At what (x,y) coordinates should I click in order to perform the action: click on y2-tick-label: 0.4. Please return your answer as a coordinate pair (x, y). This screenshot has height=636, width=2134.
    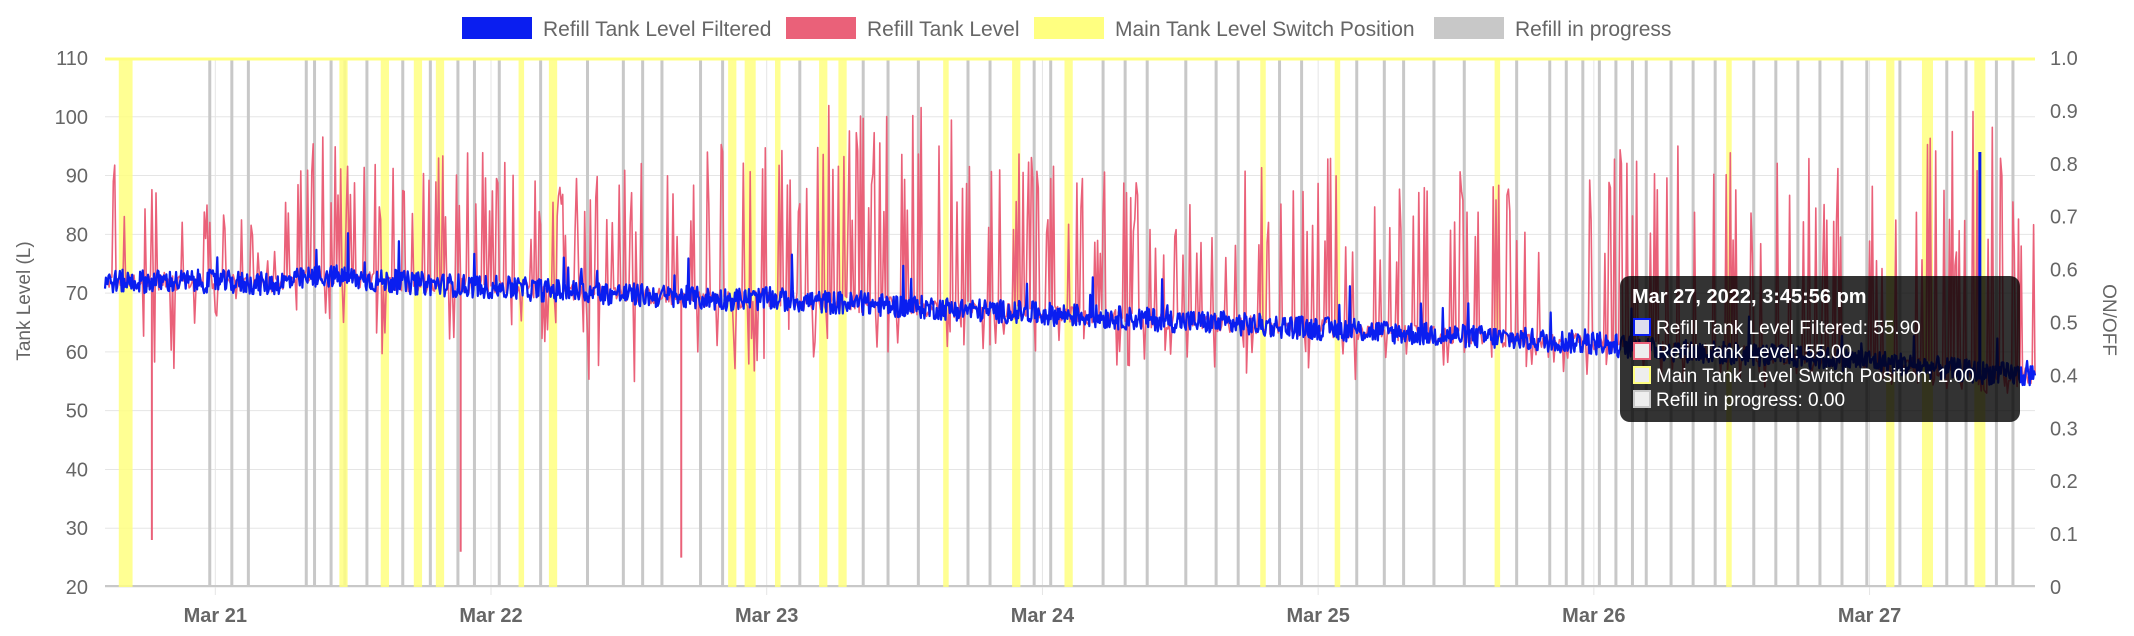
    Looking at the image, I should click on (2064, 376).